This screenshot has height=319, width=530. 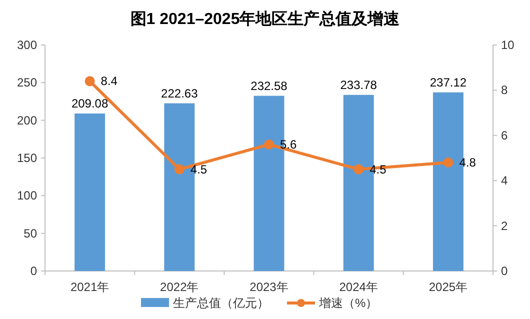 I want to click on x-tick-label: 2023年, so click(x=269, y=287).